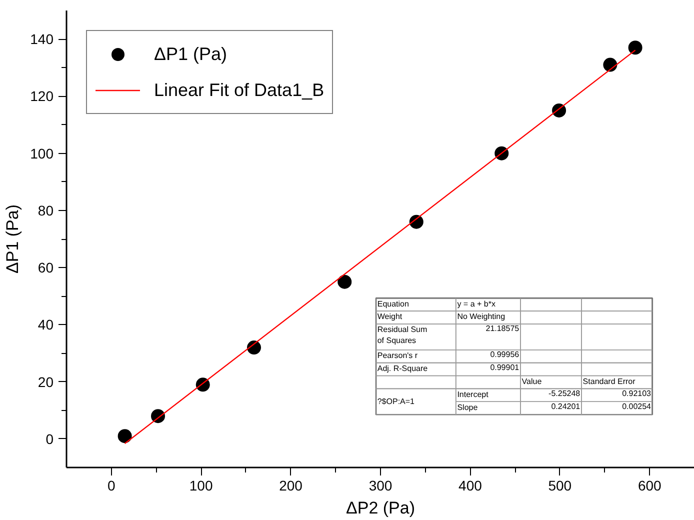 The image size is (694, 520). Describe the element at coordinates (239, 90) in the screenshot. I see `legend-label: Linear Fit of Data1_B` at that location.